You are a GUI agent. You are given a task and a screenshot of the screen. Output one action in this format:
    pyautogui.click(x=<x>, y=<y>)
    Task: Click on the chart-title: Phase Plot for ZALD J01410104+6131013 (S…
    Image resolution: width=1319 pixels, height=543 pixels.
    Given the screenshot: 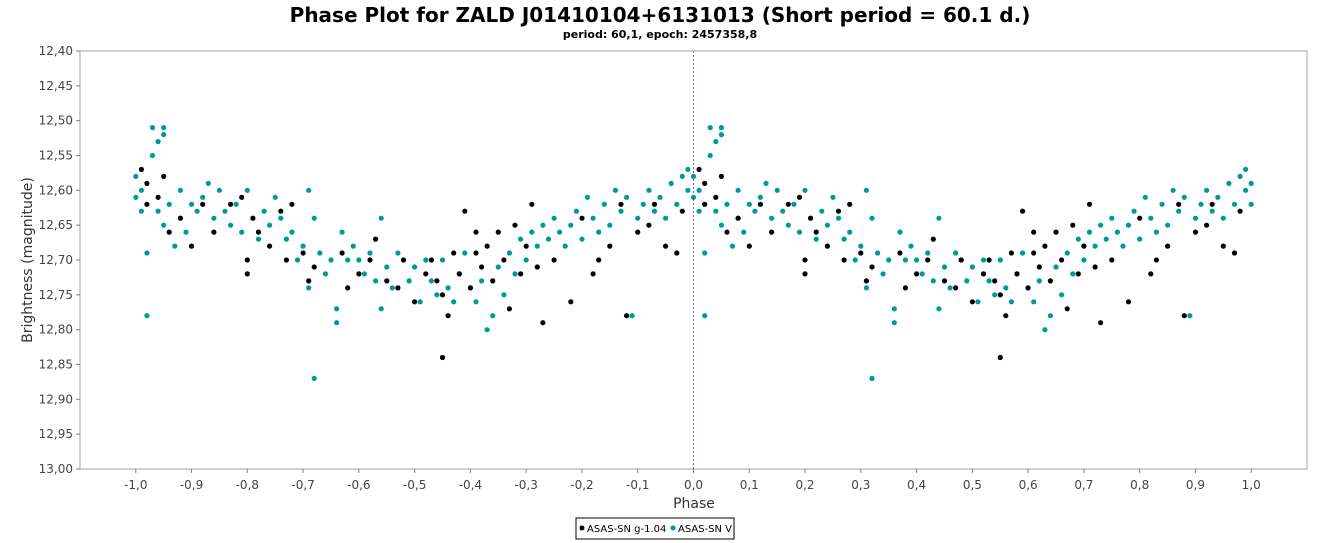 What is the action you would take?
    pyautogui.click(x=660, y=15)
    